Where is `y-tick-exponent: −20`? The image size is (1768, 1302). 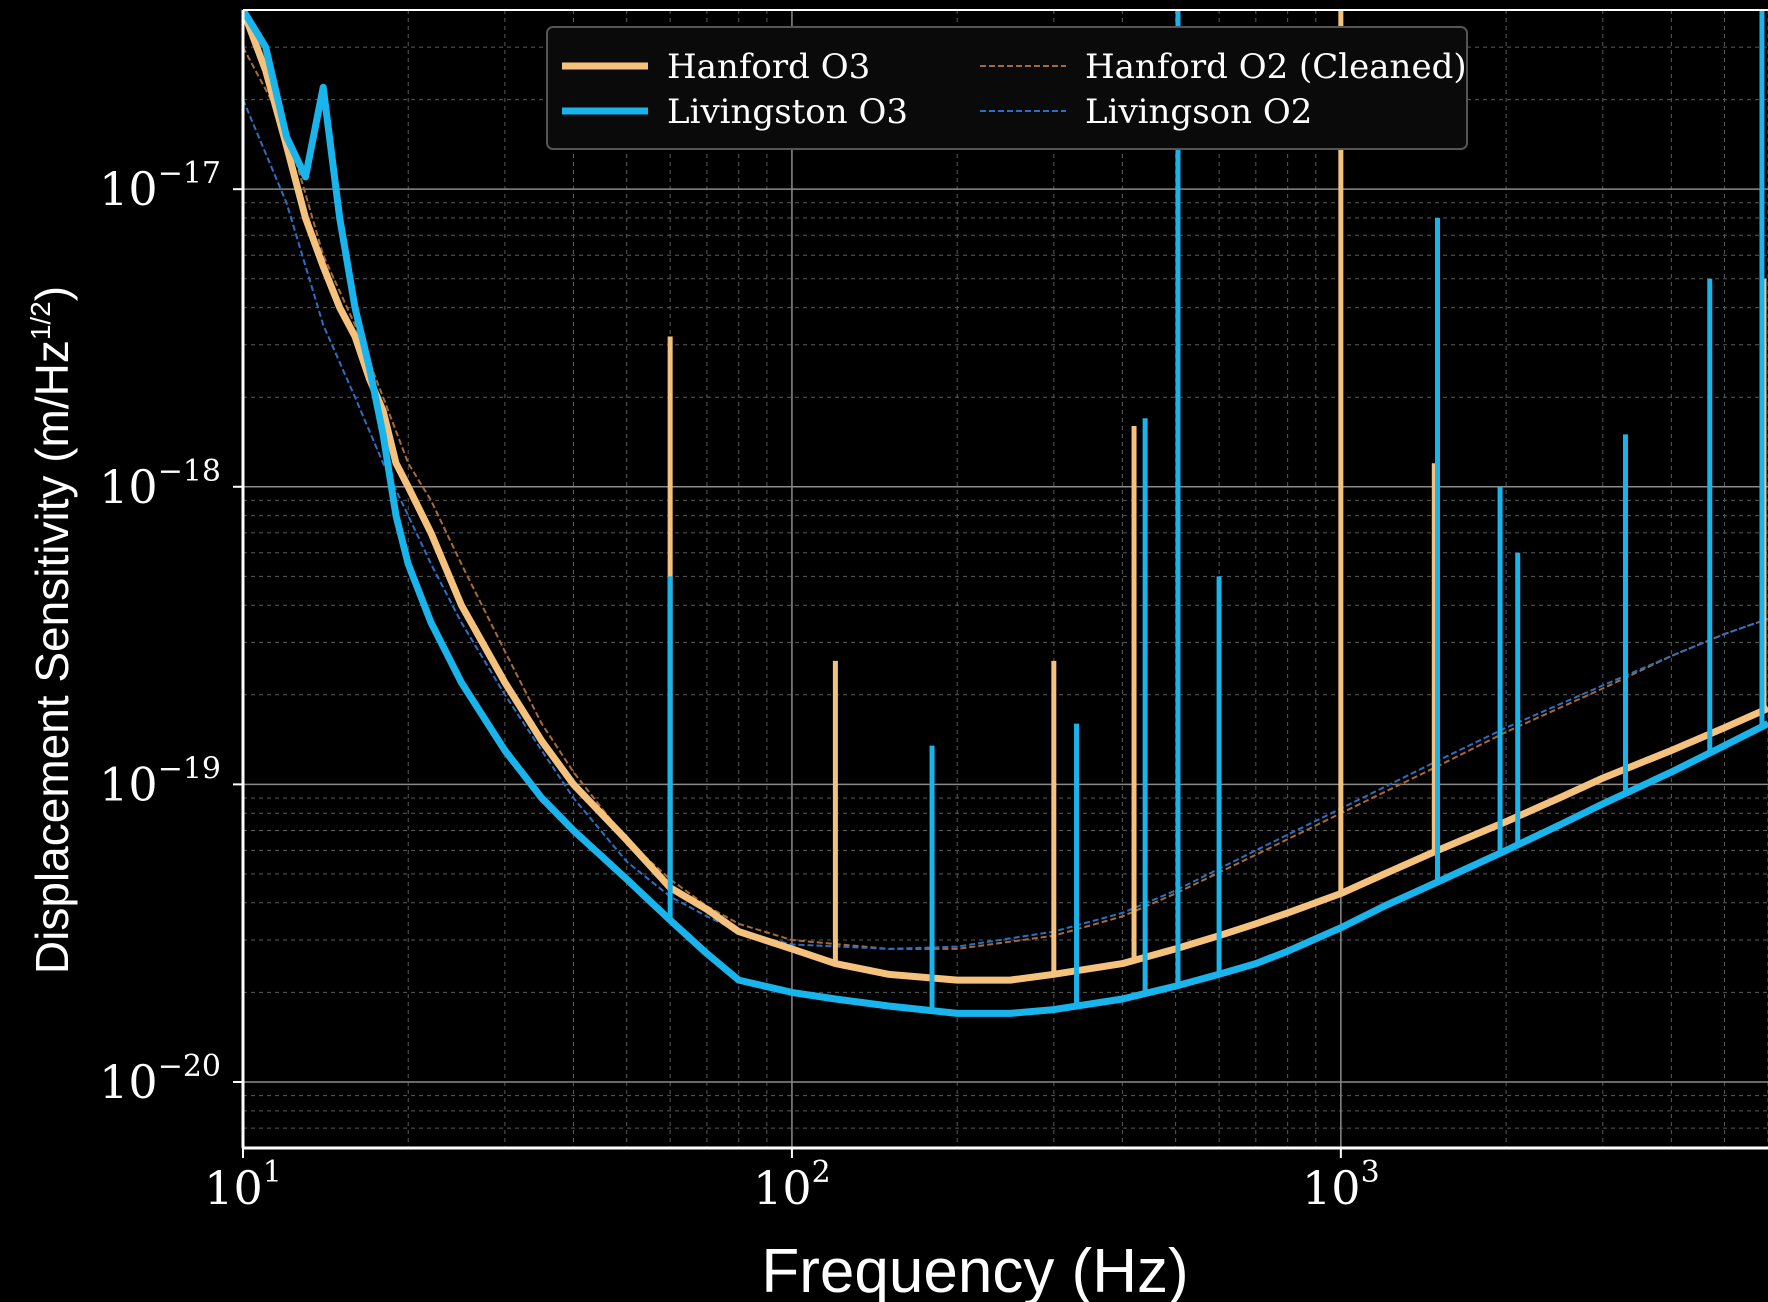 y-tick-exponent: −20 is located at coordinates (189, 1066).